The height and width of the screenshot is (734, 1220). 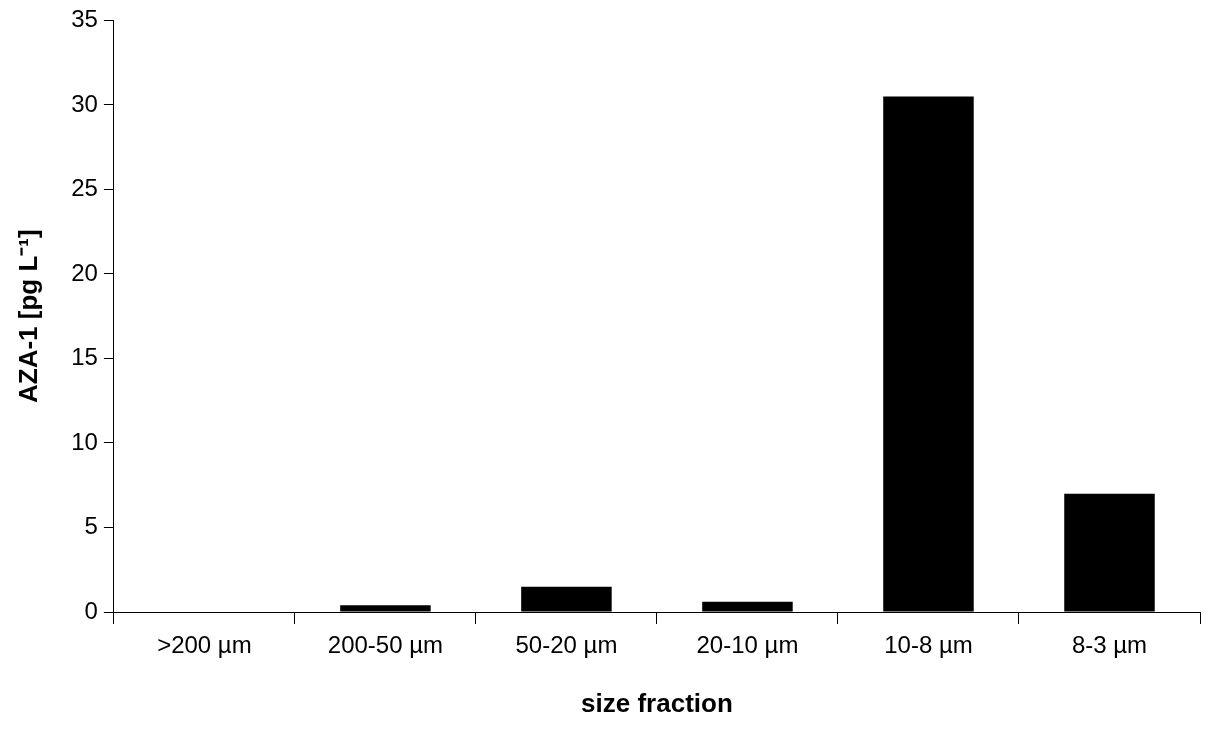 I want to click on x-axis-title: size fraction, so click(x=657, y=702).